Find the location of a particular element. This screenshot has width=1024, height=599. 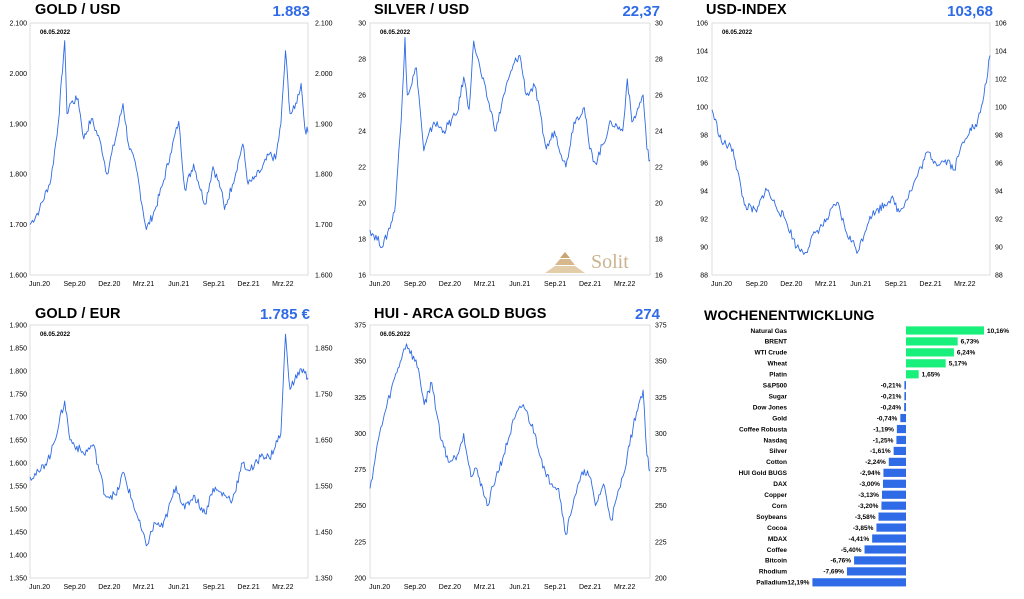

y-tick-label-left: 104 is located at coordinates (702, 52).